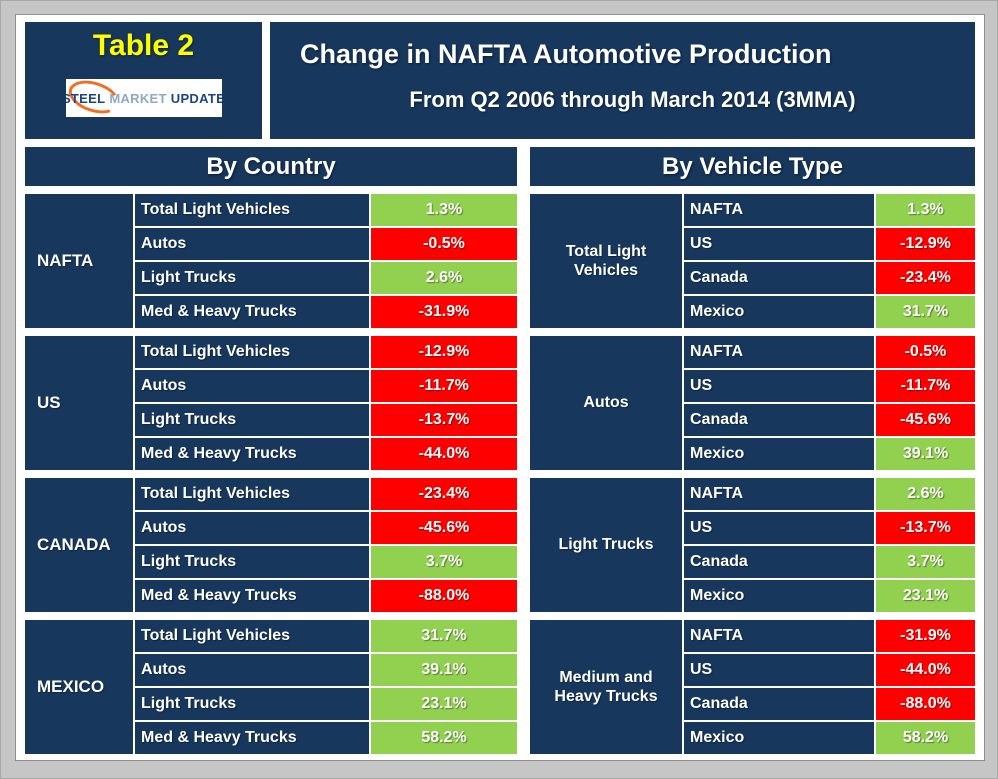 The image size is (998, 779). I want to click on group-label: CANADA, so click(79, 545).